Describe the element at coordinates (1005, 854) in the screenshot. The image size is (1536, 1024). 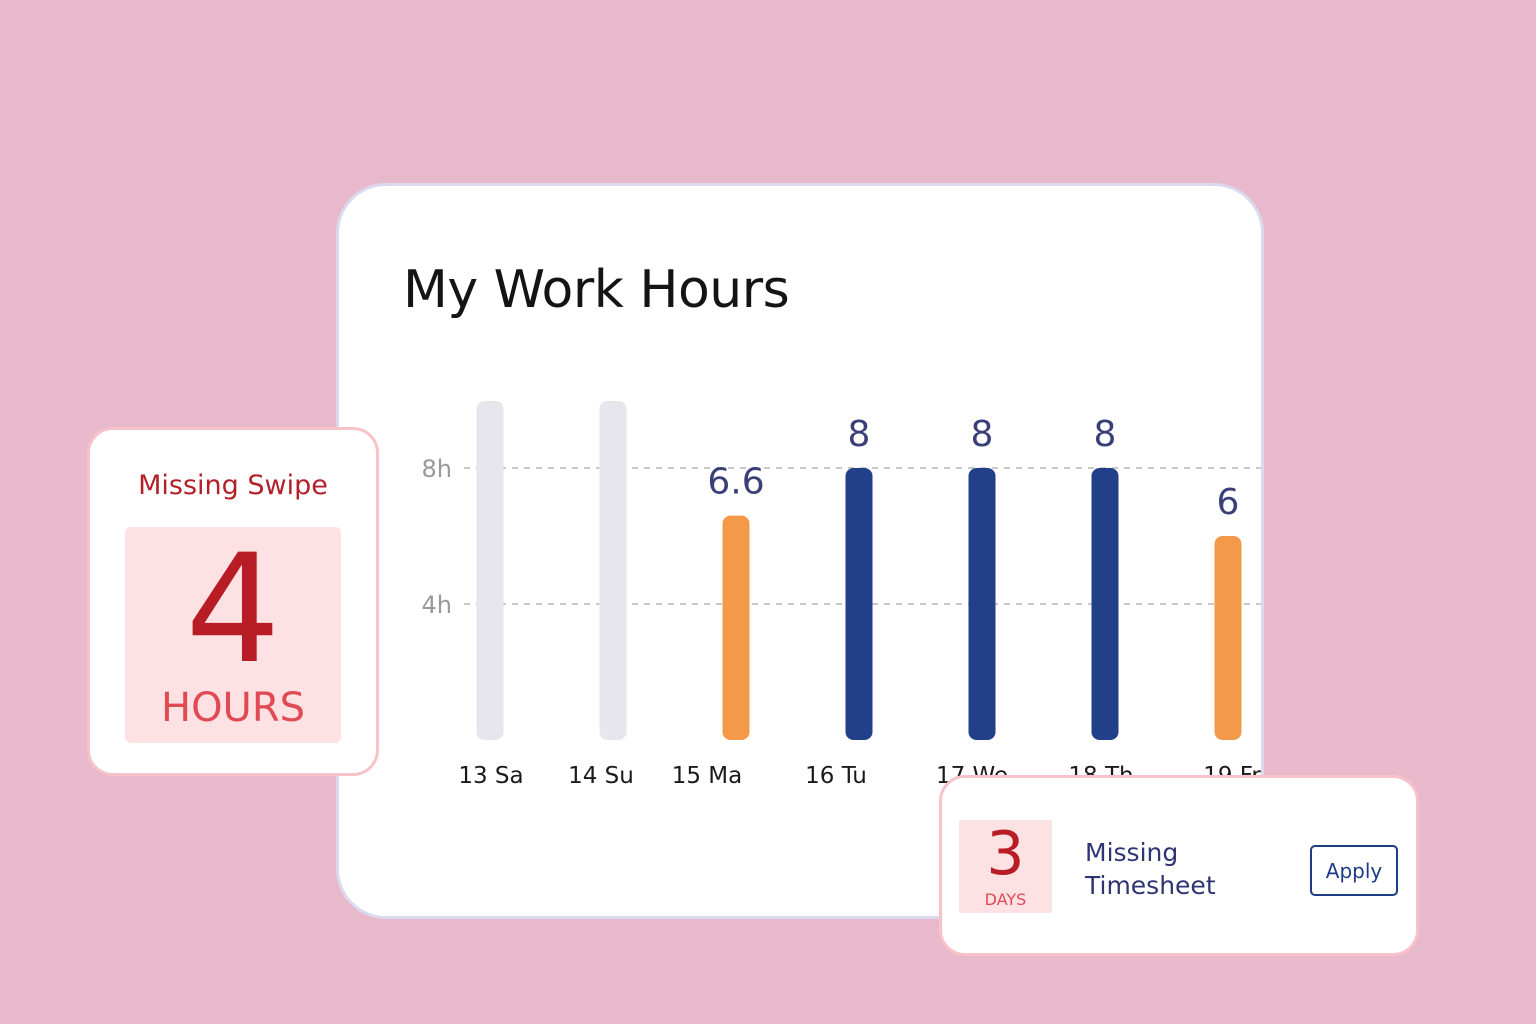
I see `missing-timesheet-value: 3` at that location.